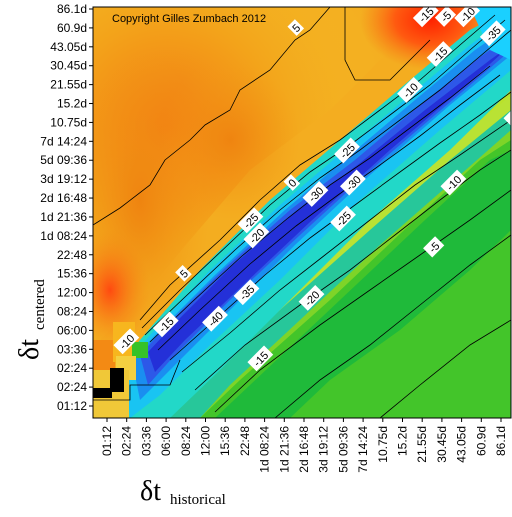 This screenshot has width=512, height=517. I want to click on x-axis-subscript: historical, so click(198, 500).